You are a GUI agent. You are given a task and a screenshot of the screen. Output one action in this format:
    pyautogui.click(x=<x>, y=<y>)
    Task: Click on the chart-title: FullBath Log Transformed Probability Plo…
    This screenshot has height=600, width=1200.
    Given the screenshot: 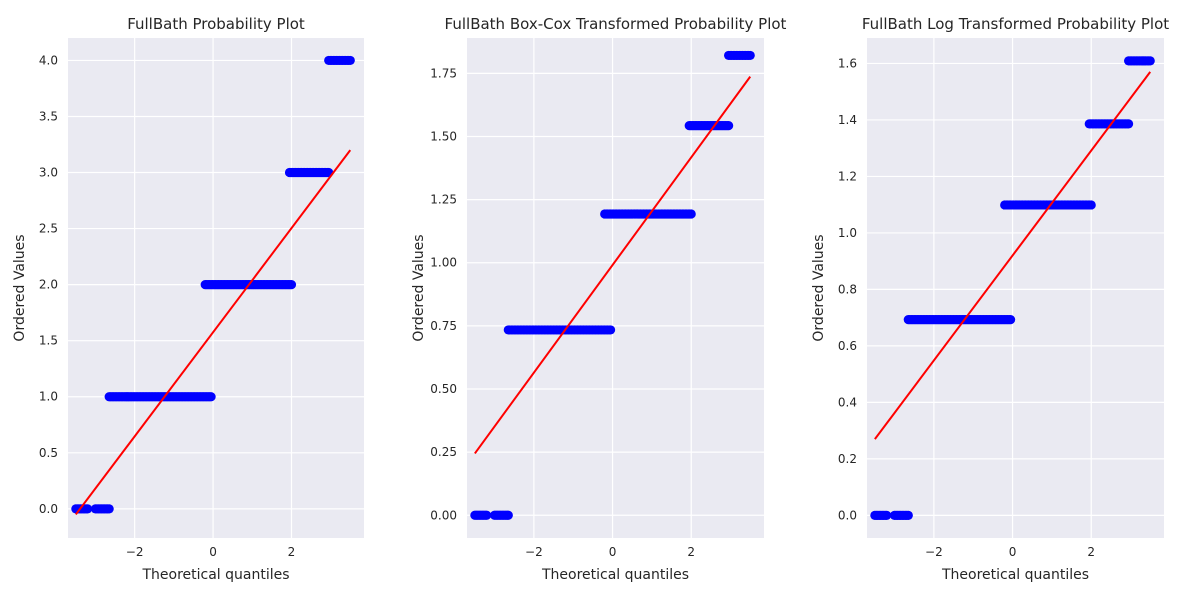 What is the action you would take?
    pyautogui.click(x=1015, y=24)
    